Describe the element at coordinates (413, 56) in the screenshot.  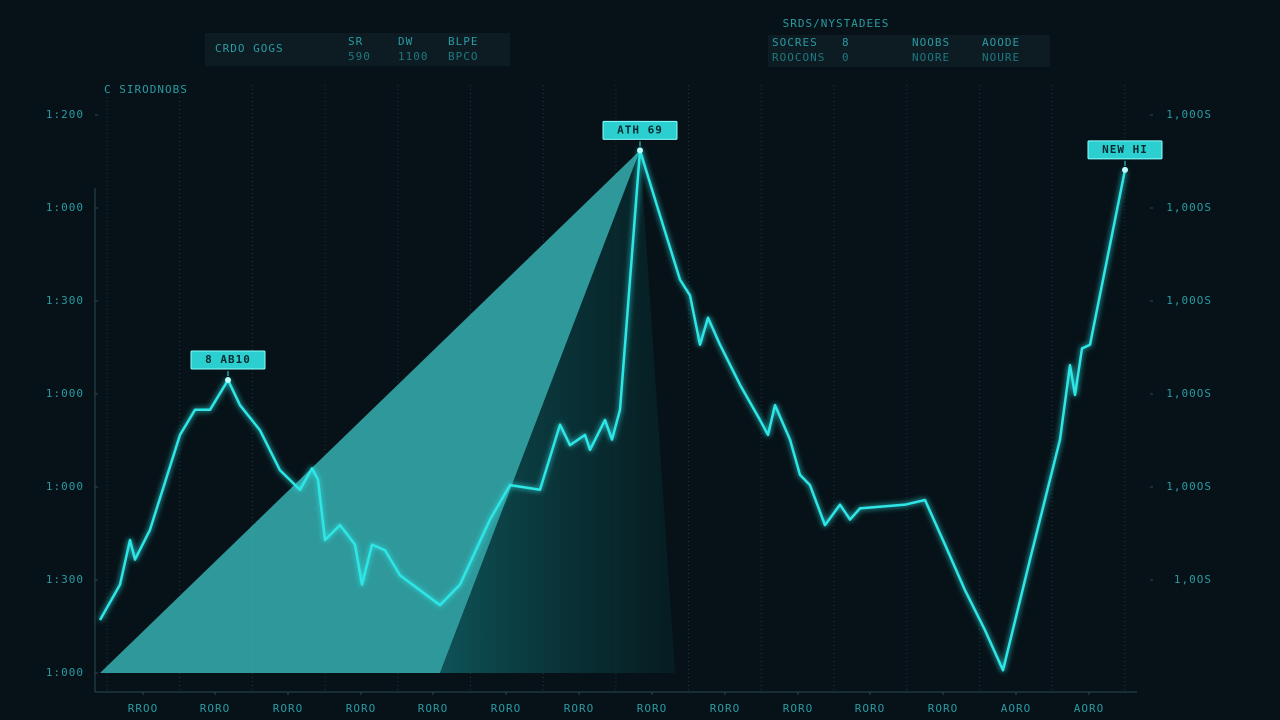
I see `panel-cell: 1100` at that location.